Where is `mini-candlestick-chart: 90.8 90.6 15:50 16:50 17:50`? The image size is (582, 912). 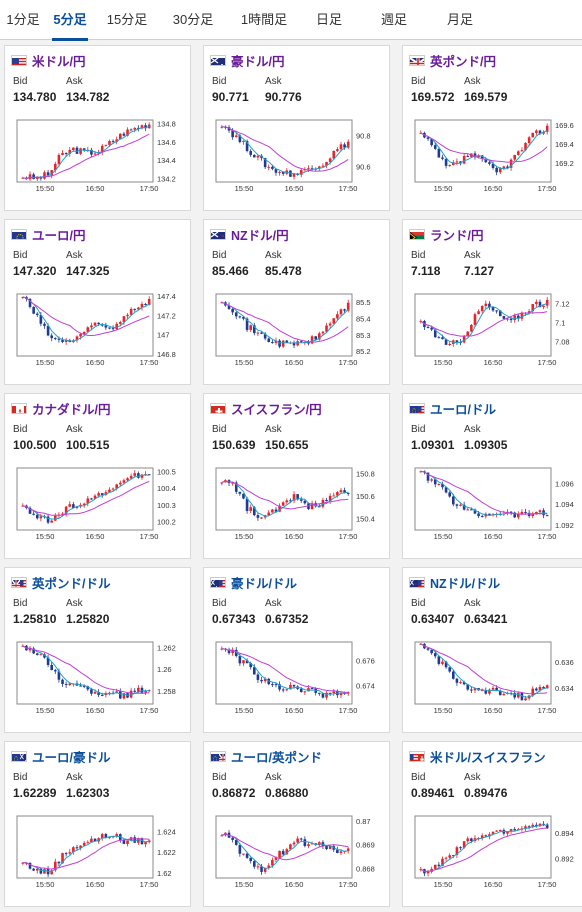 mini-candlestick-chart: 90.8 90.6 15:50 16:50 17:50 is located at coordinates (297, 160).